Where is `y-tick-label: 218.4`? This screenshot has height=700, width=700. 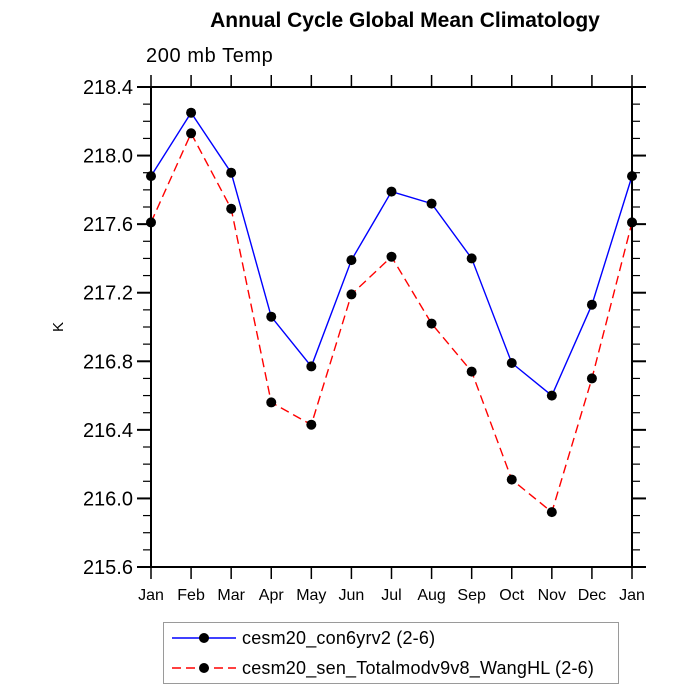 y-tick-label: 218.4 is located at coordinates (108, 88).